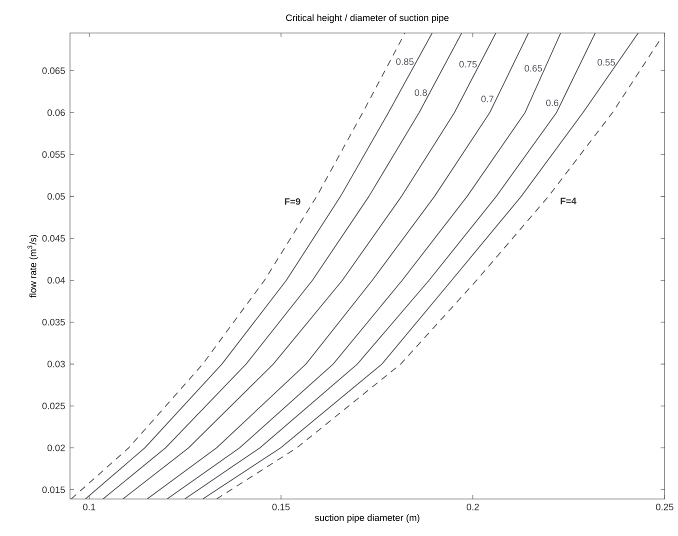 This screenshot has height=536, width=678. What do you see at coordinates (292, 201) in the screenshot?
I see `series-label: F=9` at bounding box center [292, 201].